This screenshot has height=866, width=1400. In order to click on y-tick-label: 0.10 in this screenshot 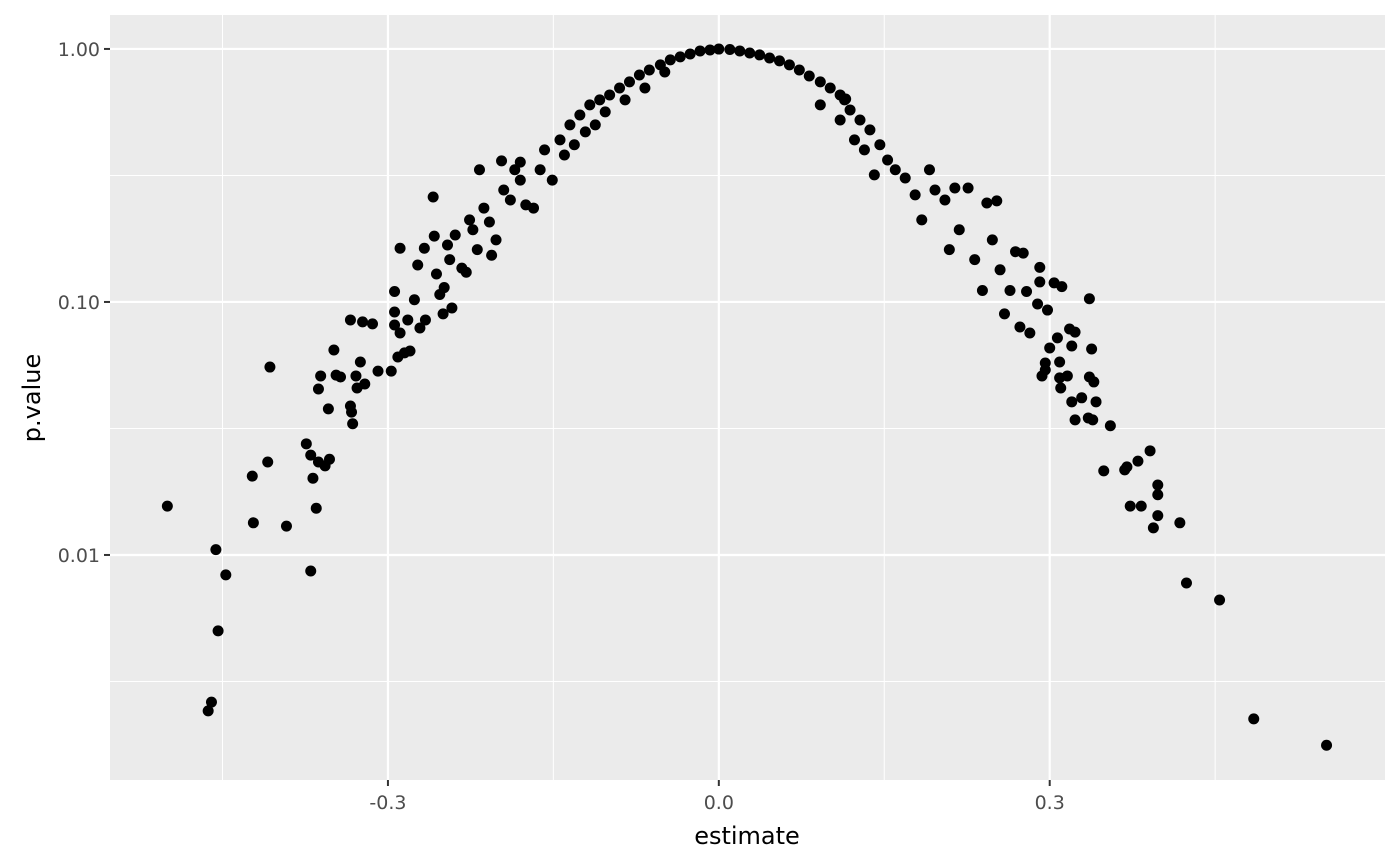, I will do `click(79, 303)`.